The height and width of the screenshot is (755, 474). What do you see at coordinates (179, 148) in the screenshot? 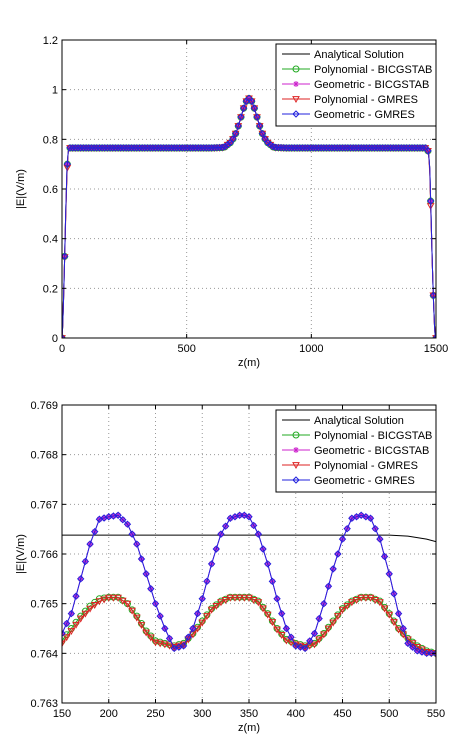
I see `marker-c0-s4-p44` at bounding box center [179, 148].